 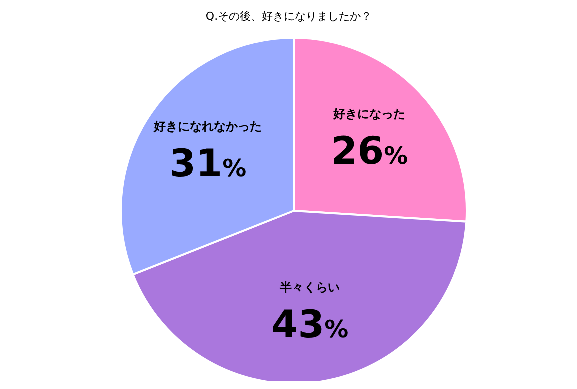 I want to click on data-label: 31%, so click(x=208, y=164).